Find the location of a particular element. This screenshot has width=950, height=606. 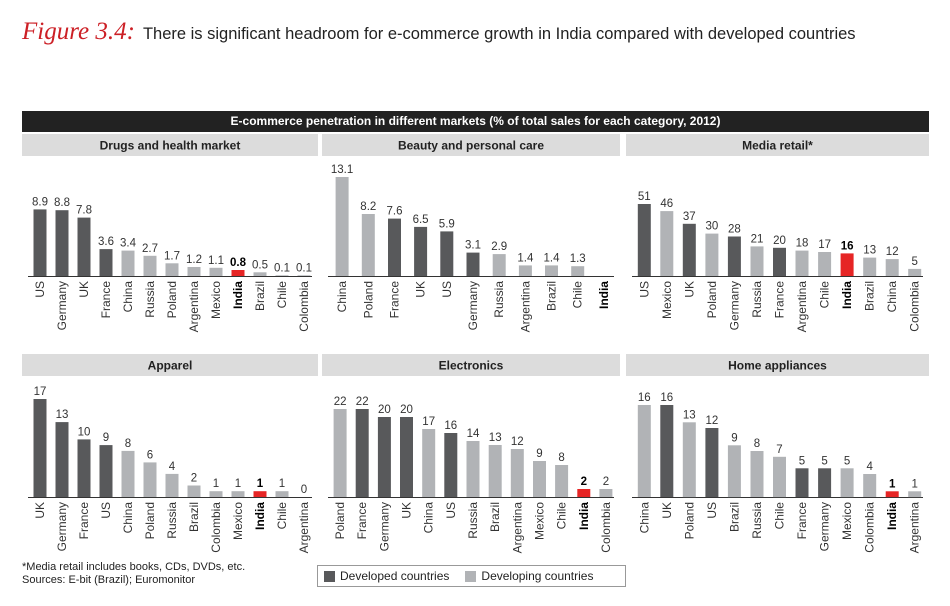

data-label: 10 is located at coordinates (84, 432).